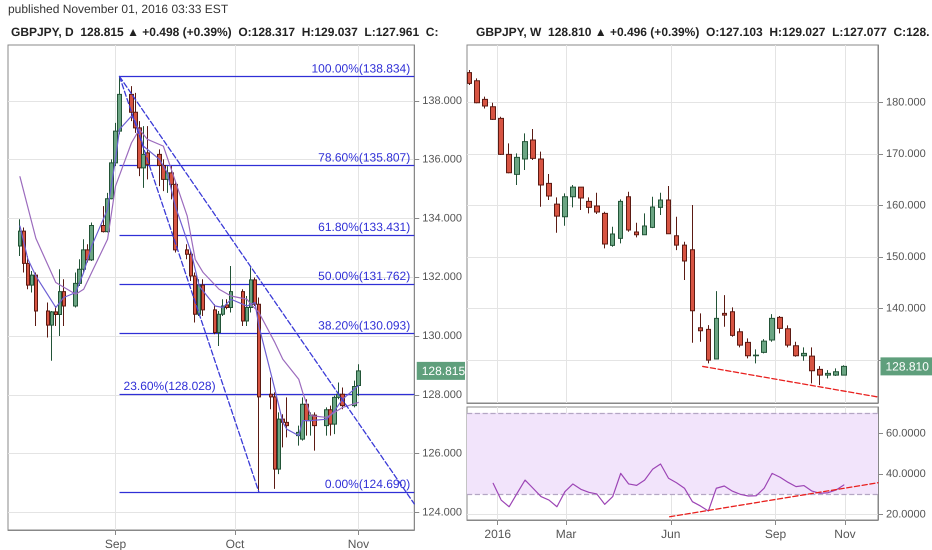  What do you see at coordinates (442, 394) in the screenshot?
I see `y-tick-label: 128.000` at bounding box center [442, 394].